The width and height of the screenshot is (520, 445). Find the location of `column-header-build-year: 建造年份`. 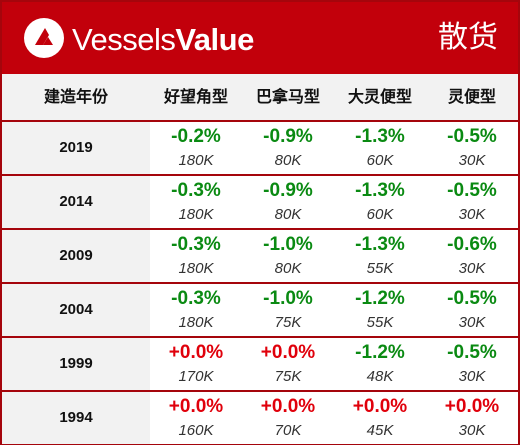

column-header-build-year: 建造年份 is located at coordinates (75, 96).